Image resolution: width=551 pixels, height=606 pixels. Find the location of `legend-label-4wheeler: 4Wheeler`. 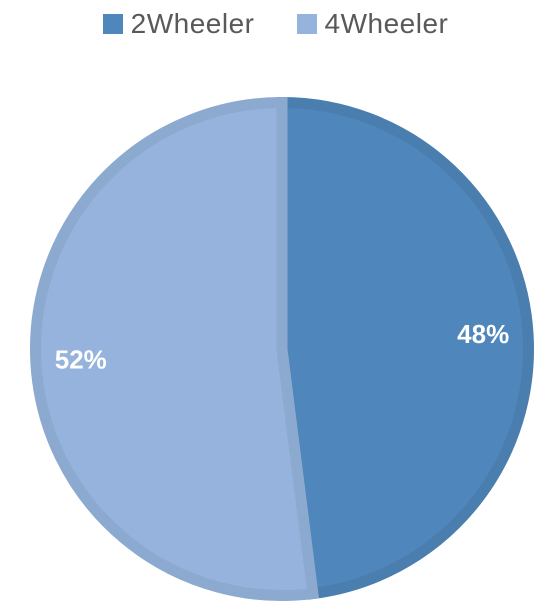

legend-label-4wheeler: 4Wheeler is located at coordinates (386, 23).